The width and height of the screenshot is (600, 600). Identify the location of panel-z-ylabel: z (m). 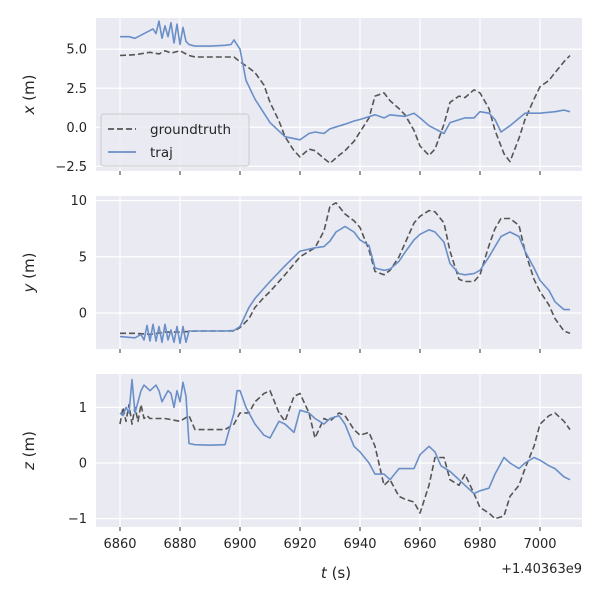
(29, 451).